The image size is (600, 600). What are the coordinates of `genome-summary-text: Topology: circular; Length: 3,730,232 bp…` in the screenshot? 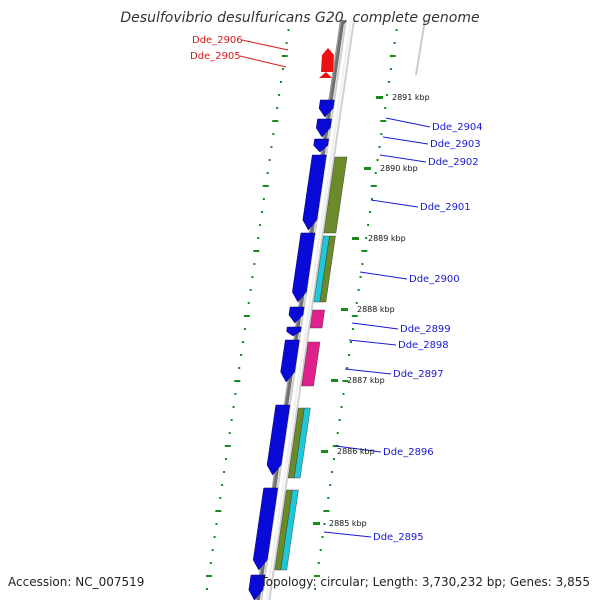 It's located at (425, 582).